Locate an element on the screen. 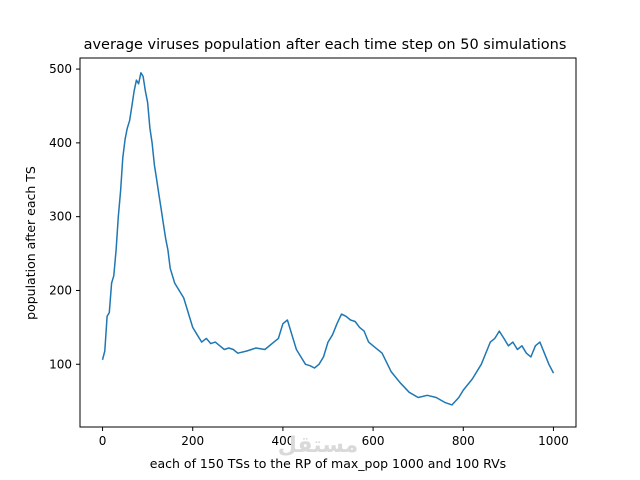 The width and height of the screenshot is (640, 480). y-axis-ticks: 100 200 300 400 500 is located at coordinates (64, 216).